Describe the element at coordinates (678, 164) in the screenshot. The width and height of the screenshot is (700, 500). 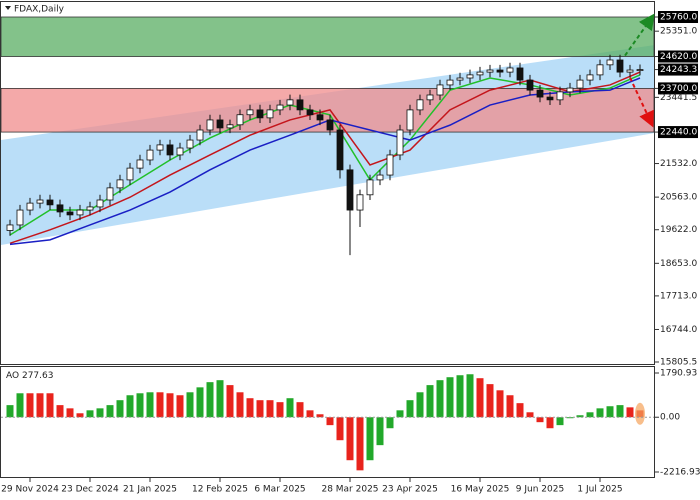
I see `y-tick-label: 21532.0` at that location.